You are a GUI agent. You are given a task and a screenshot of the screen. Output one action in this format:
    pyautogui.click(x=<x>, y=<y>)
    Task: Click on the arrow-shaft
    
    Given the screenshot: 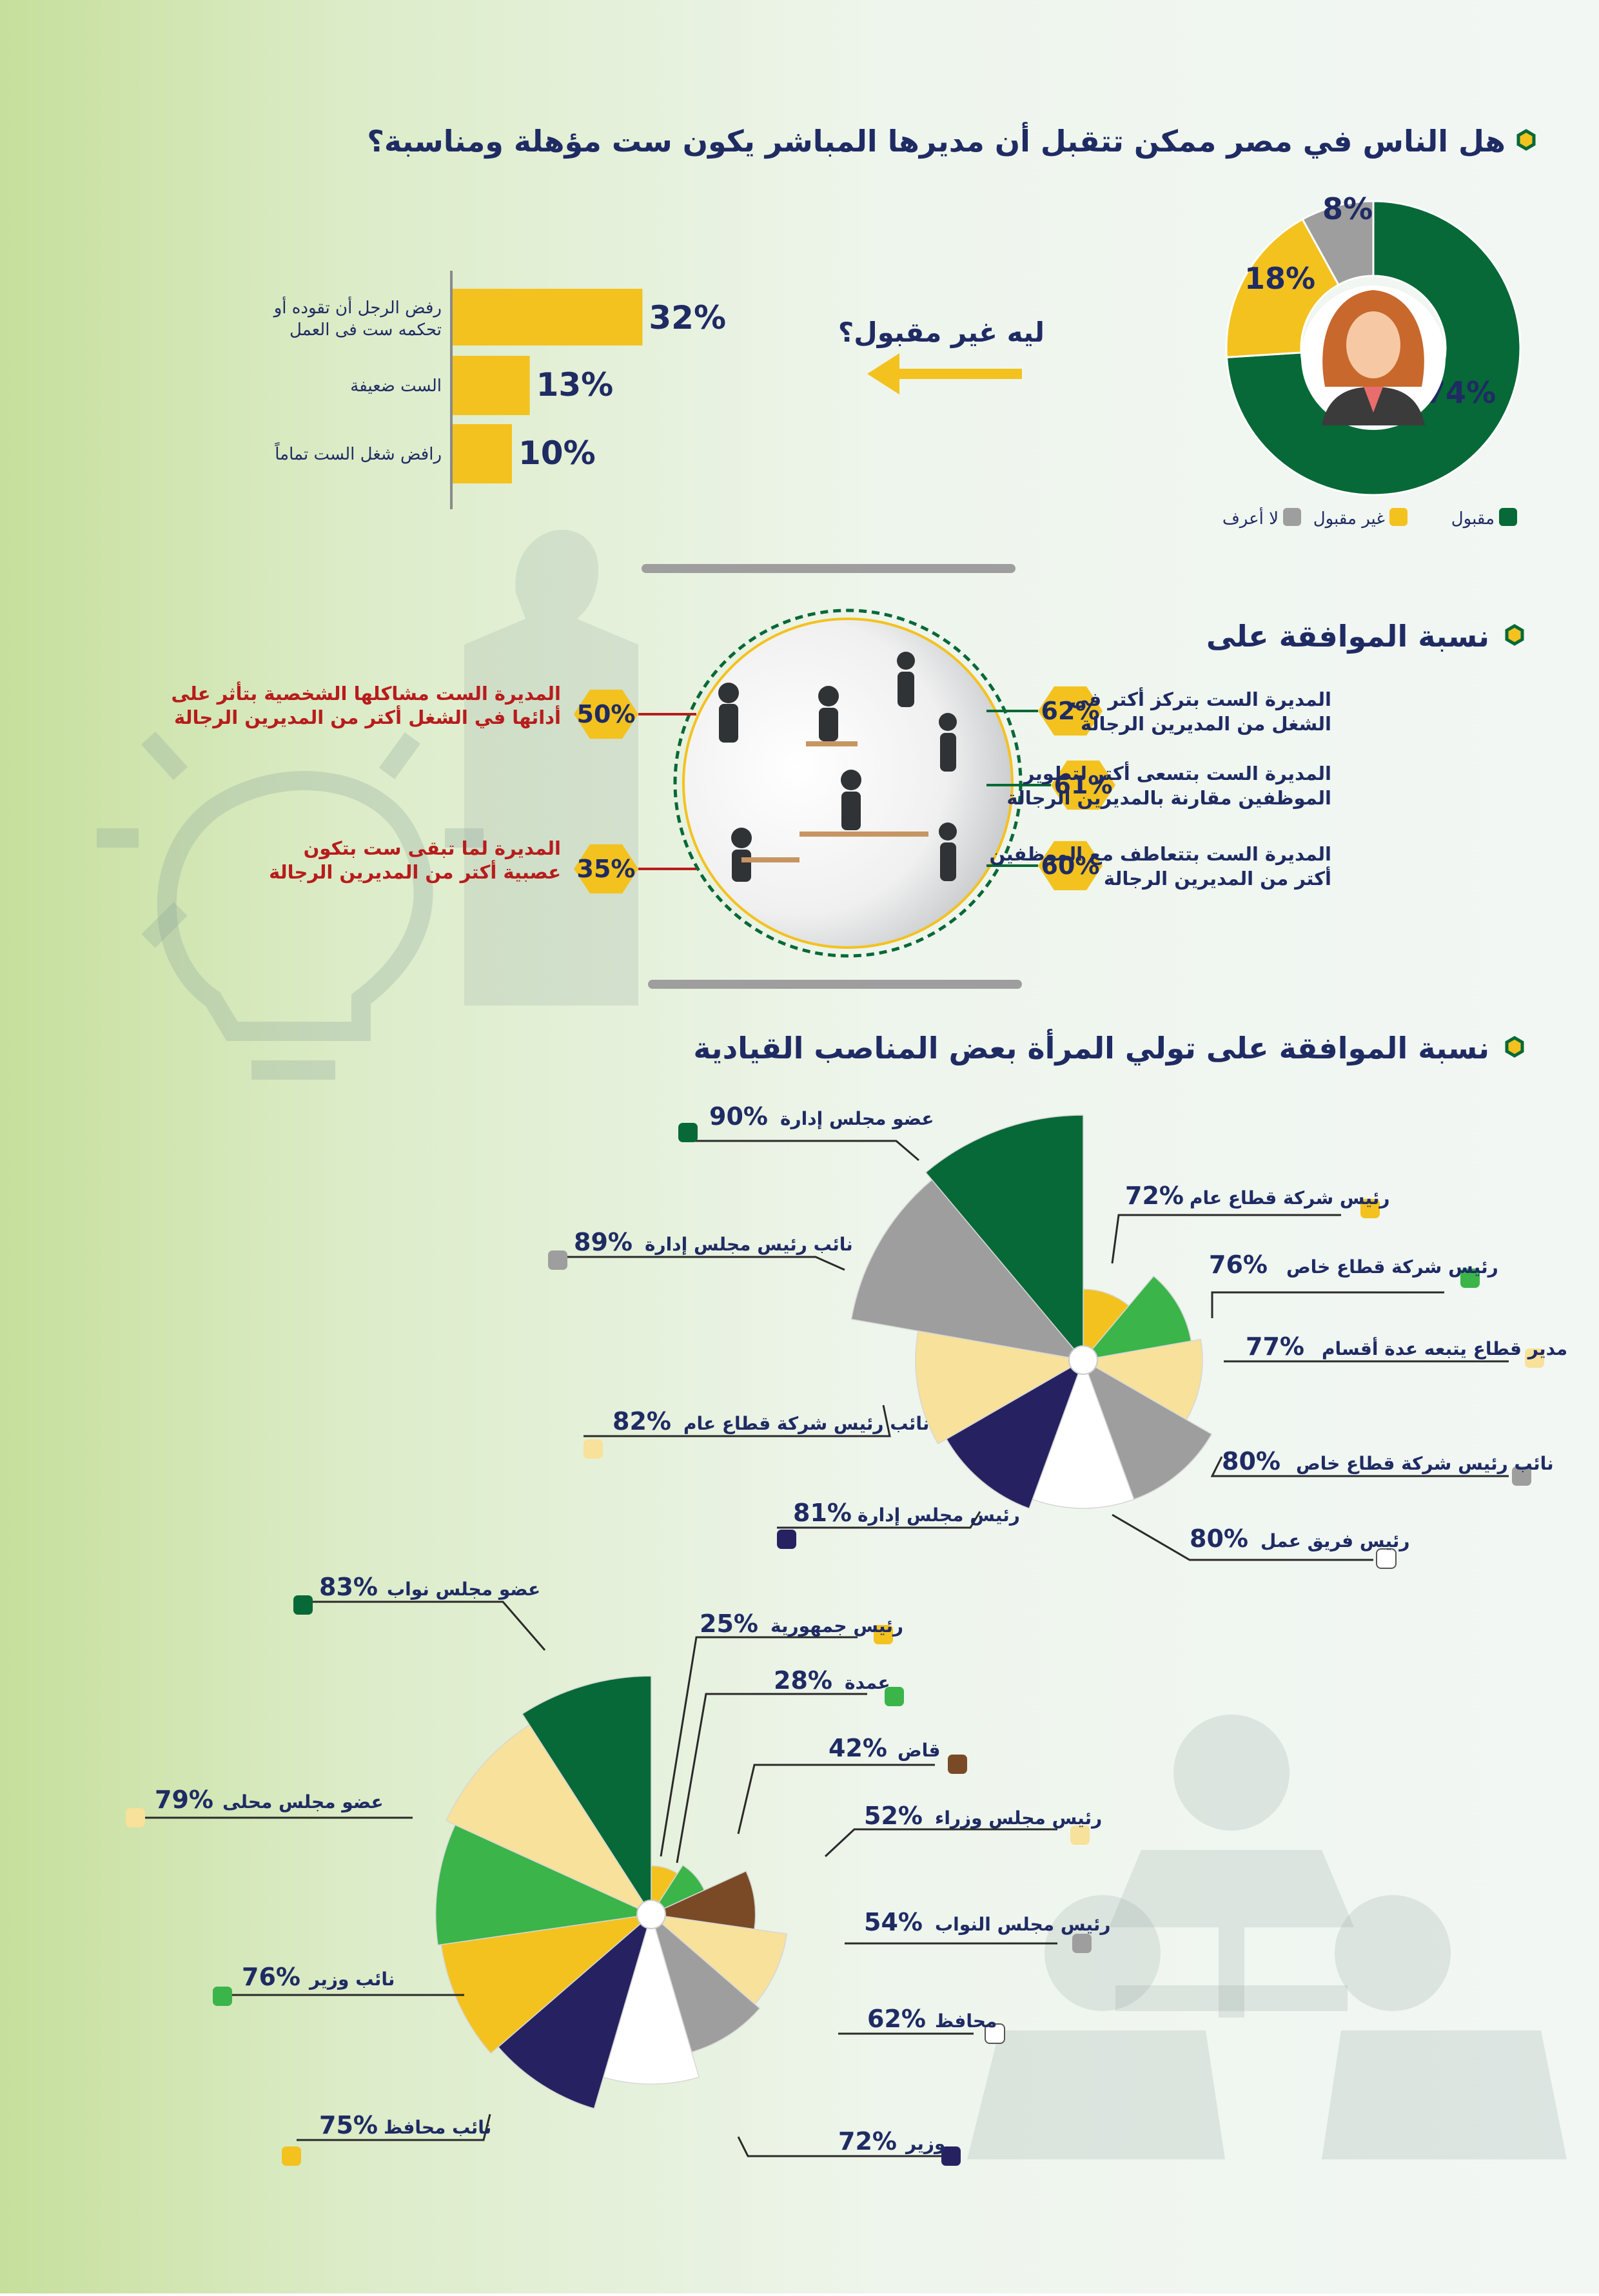 What is the action you would take?
    pyautogui.click(x=959, y=374)
    